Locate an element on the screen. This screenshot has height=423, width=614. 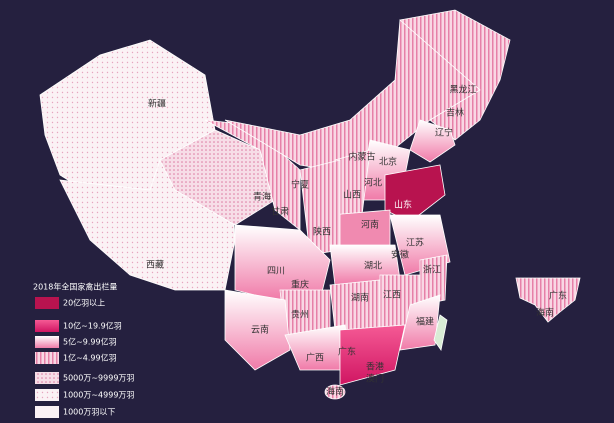
label: 北京 is located at coordinates (388, 162).